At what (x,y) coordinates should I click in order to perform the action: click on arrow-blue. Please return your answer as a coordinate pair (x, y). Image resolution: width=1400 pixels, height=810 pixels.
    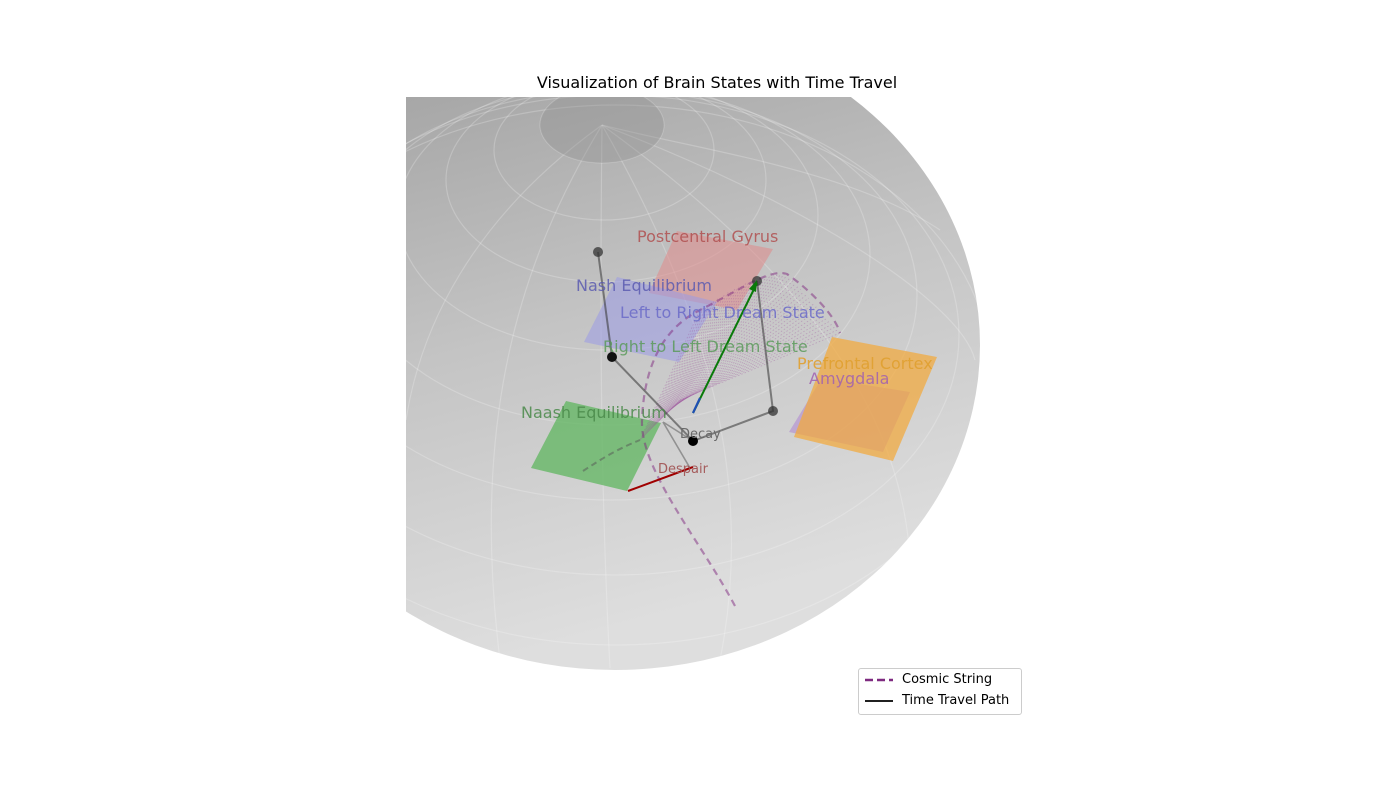
    Looking at the image, I should click on (696, 405).